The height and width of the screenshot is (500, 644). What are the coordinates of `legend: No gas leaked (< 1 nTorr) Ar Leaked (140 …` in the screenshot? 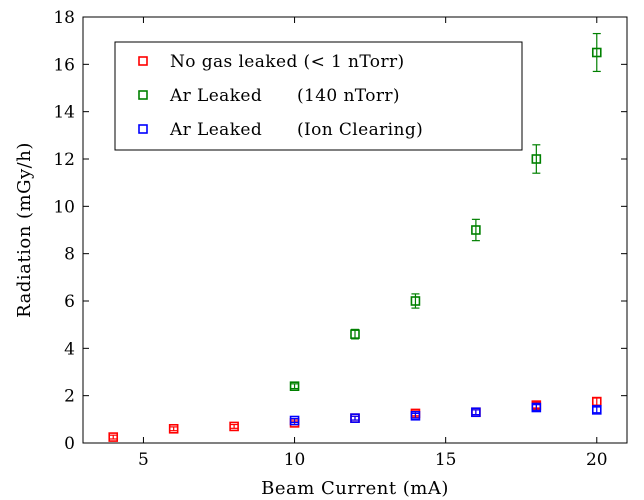 It's located at (318, 96).